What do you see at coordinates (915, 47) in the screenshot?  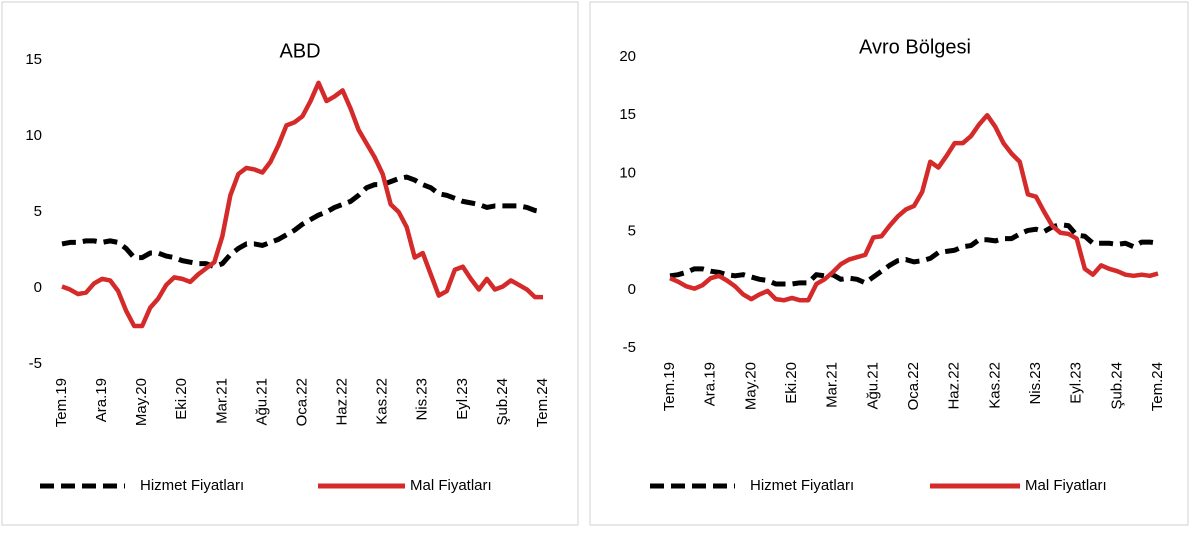 I see `chart-title: Avro Bölgesi` at bounding box center [915, 47].